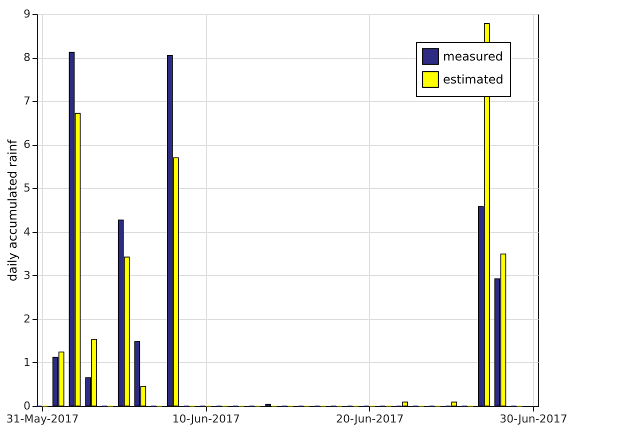 Image resolution: width=617 pixels, height=432 pixels. I want to click on x-tick-label: 31-May-2017, so click(42, 419).